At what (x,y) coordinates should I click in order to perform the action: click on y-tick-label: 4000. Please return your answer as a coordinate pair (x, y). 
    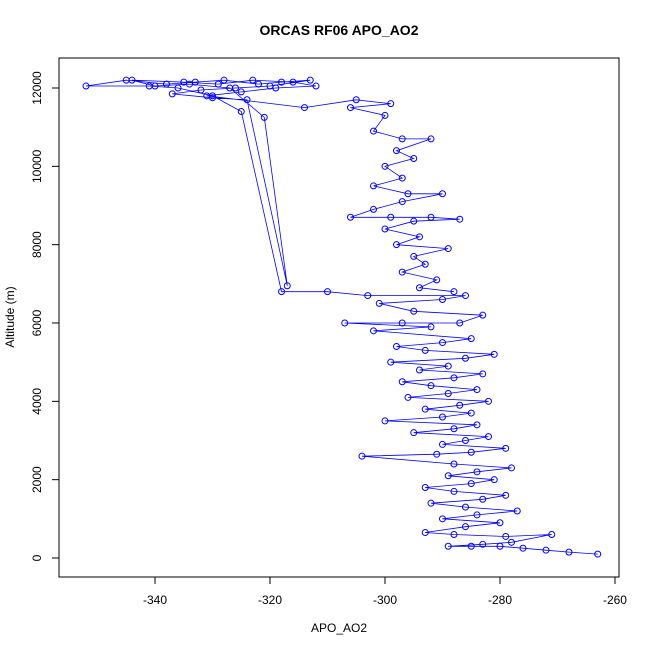
    Looking at the image, I should click on (37, 401).